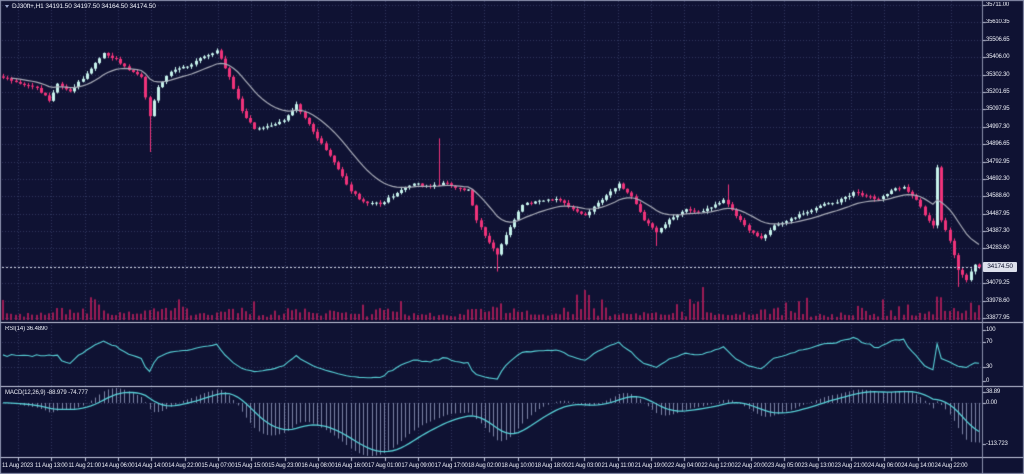 The height and width of the screenshot is (474, 1024). I want to click on time-axis-label: 11 Aug 2023, so click(18, 466).